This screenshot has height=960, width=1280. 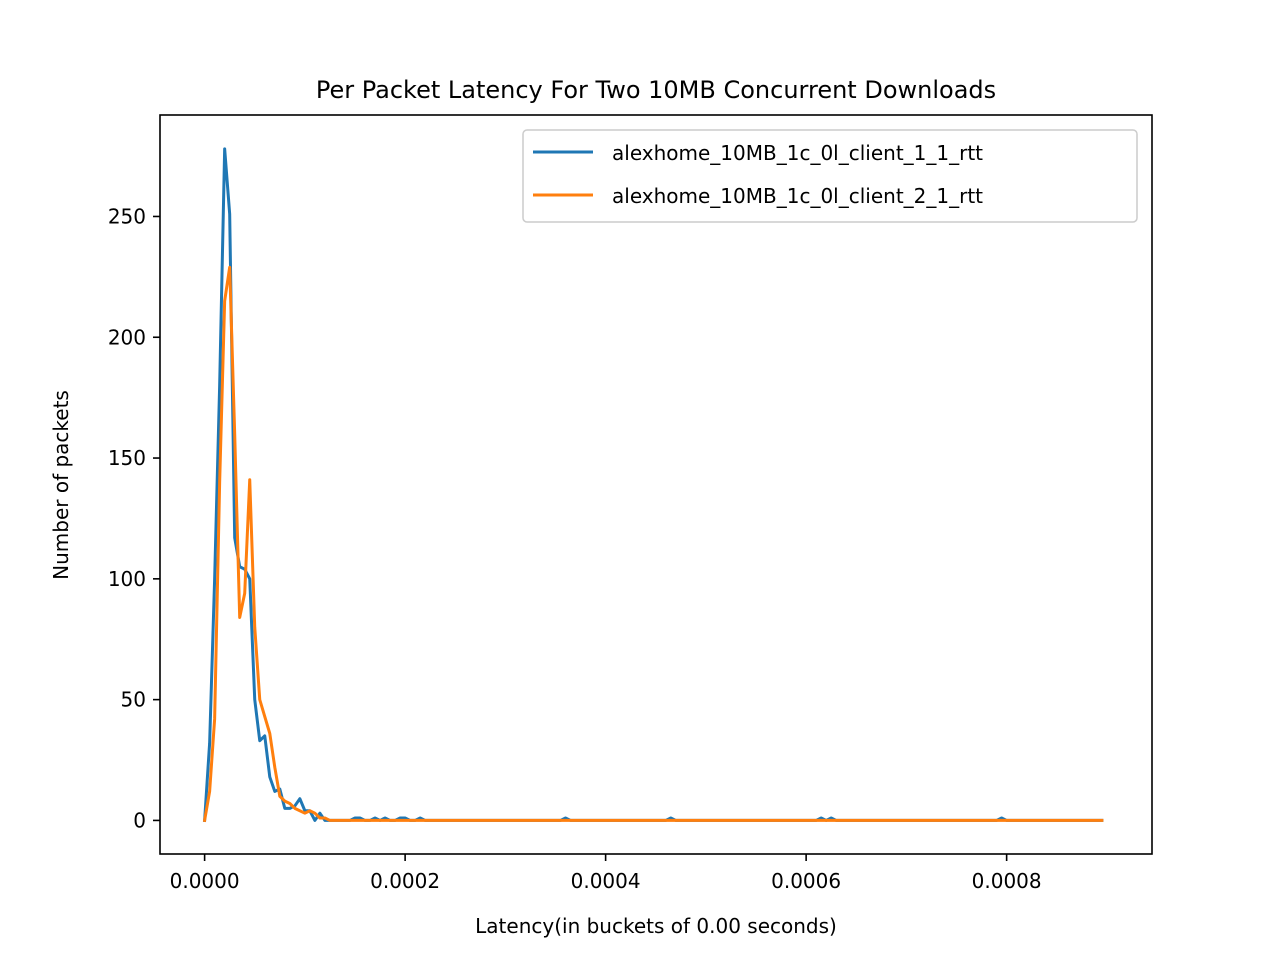 I want to click on legend-box, so click(x=830, y=176).